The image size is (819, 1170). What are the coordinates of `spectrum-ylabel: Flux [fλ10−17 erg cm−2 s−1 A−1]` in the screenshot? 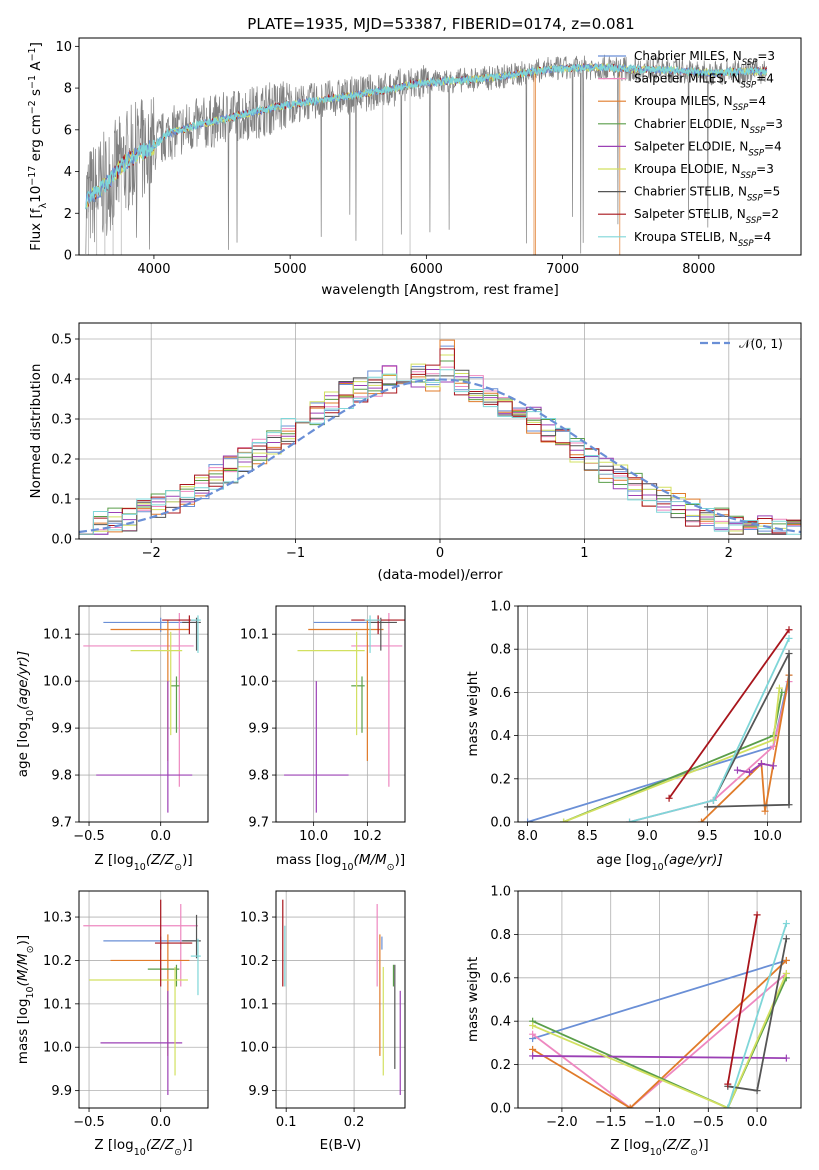 It's located at (38, 146).